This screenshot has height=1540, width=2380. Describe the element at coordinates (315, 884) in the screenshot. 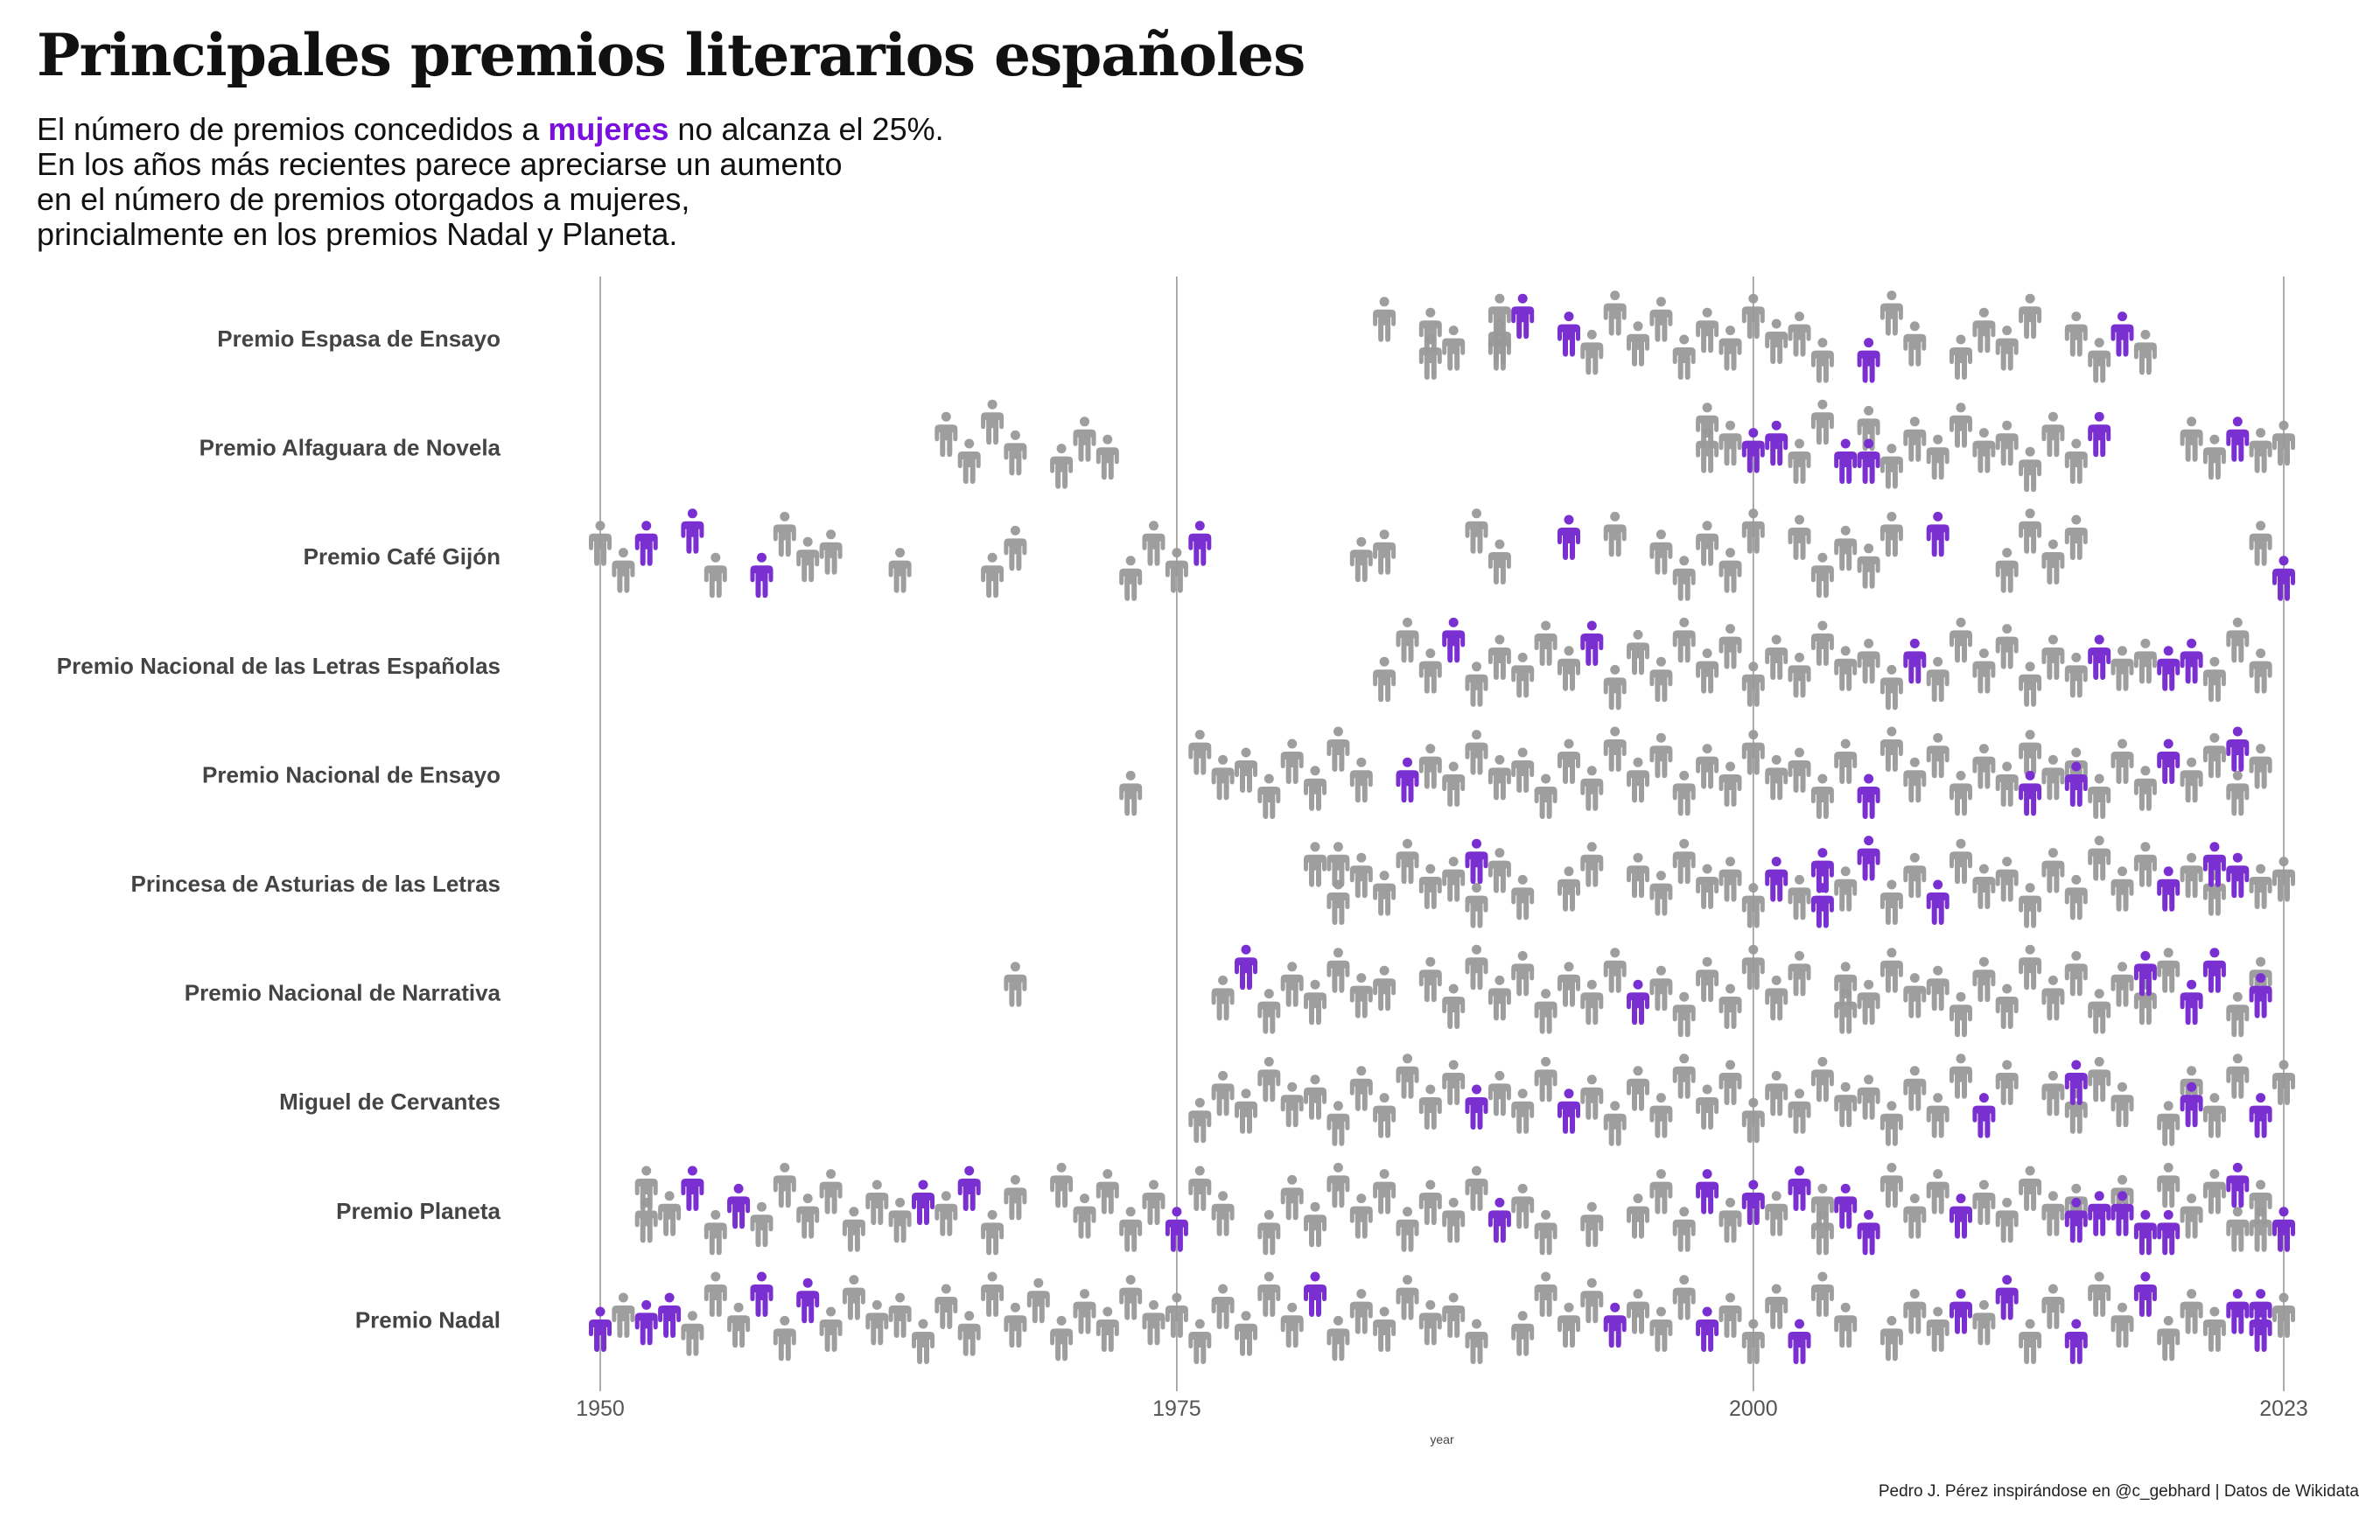

I see `row-label: Princesa de Asturias de las Letras` at that location.